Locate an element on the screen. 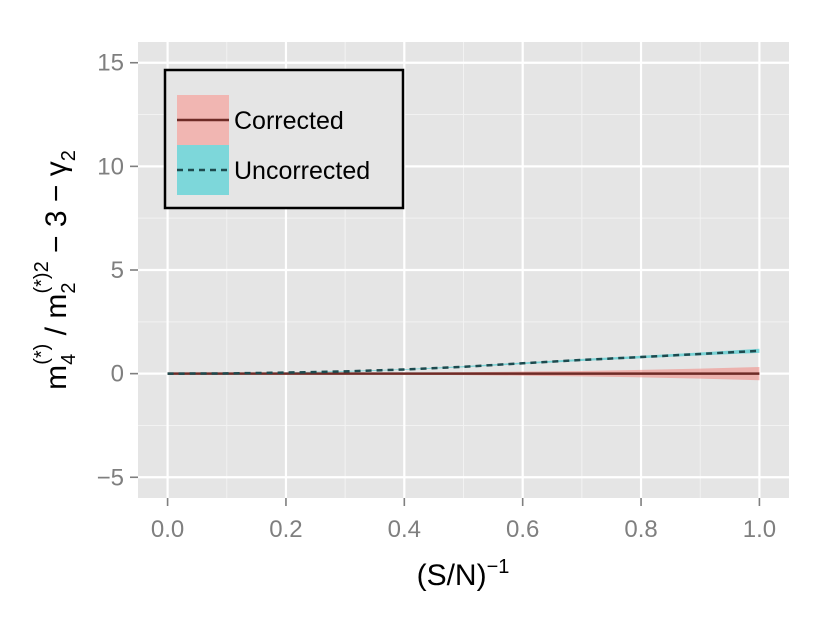  y-axis-title-m4: m is located at coordinates (56, 377).